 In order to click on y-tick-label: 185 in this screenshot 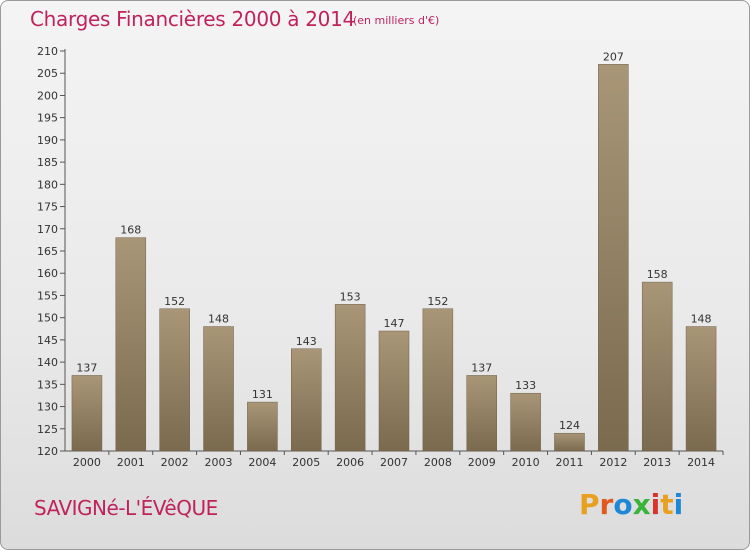, I will do `click(47, 162)`.